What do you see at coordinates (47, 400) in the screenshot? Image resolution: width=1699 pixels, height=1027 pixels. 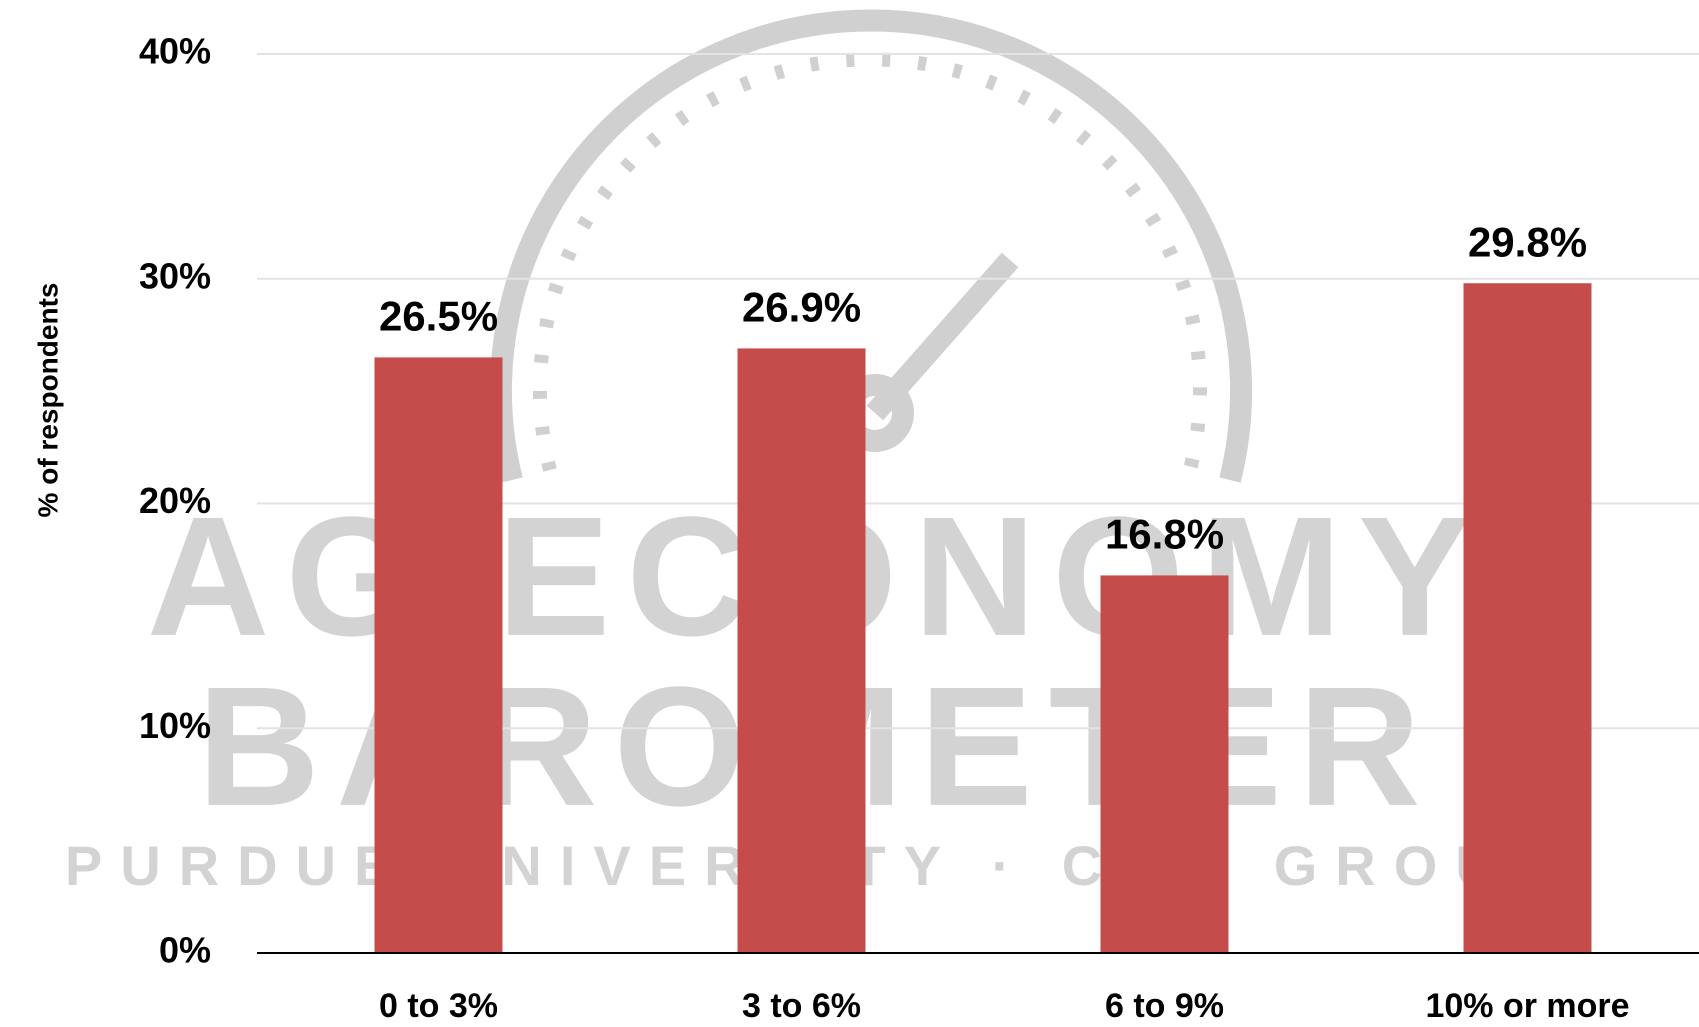 I see `y-axis-label: % of respondents` at bounding box center [47, 400].